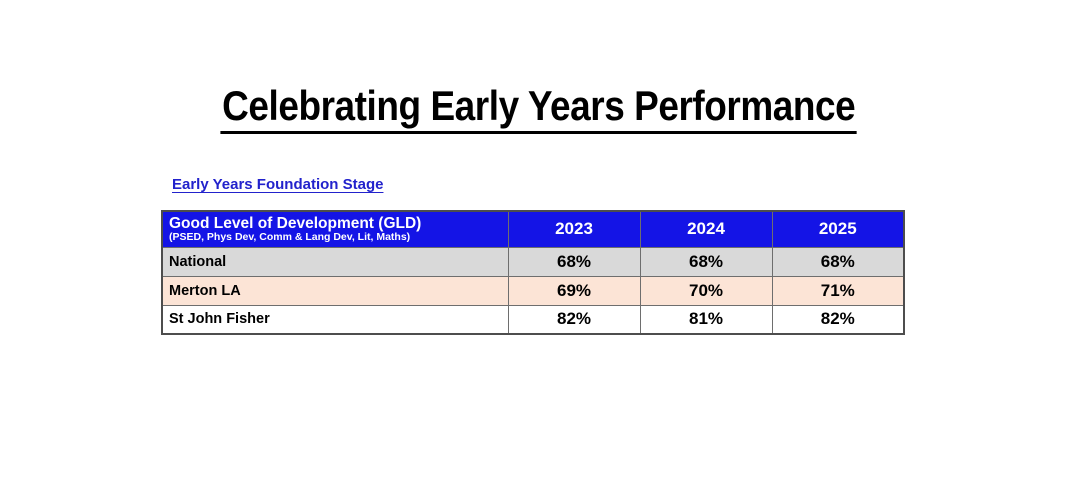 The image size is (1078, 488). What do you see at coordinates (574, 290) in the screenshot?
I see `value-cell: 69%` at bounding box center [574, 290].